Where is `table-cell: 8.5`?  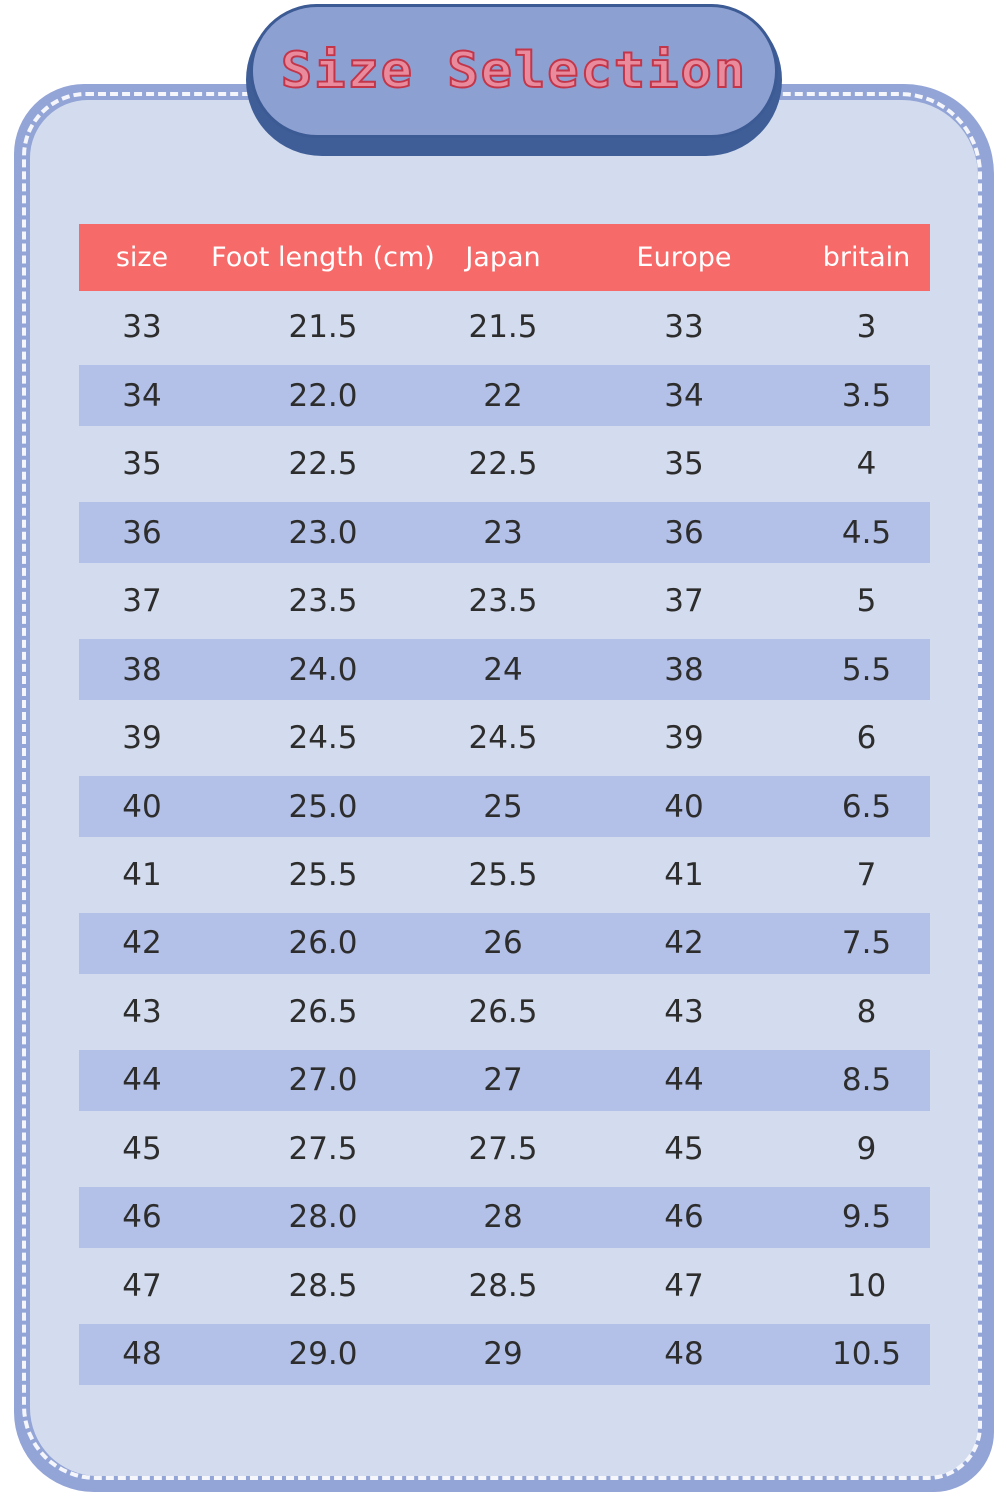 table-cell: 8.5 is located at coordinates (866, 1080).